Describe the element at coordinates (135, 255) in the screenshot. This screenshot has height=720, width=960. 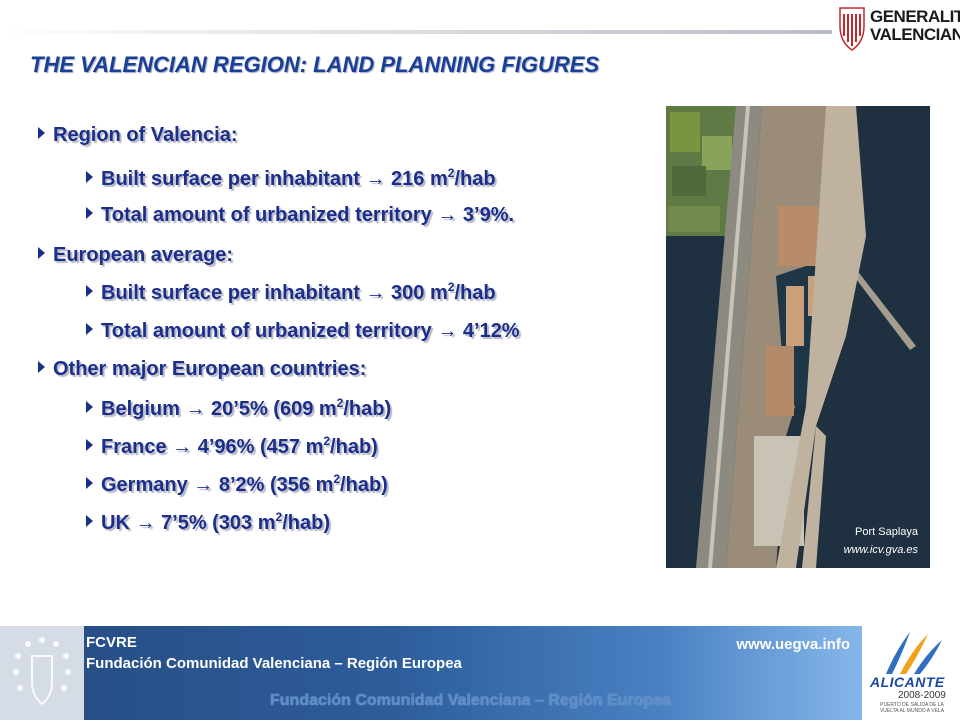
I see `bullet-european-average: European average:` at that location.